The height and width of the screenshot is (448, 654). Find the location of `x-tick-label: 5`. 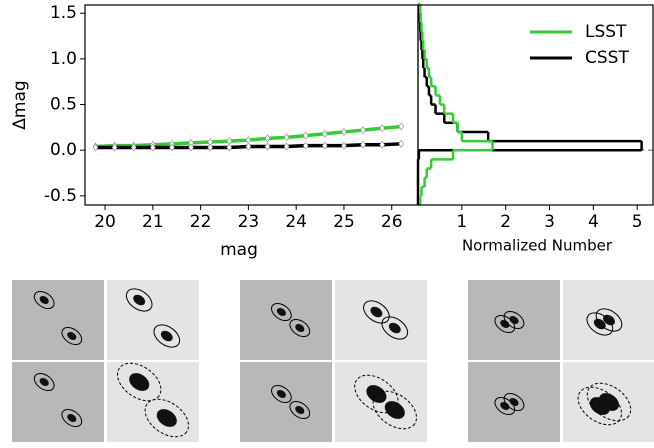

x-tick-label: 5 is located at coordinates (637, 222).